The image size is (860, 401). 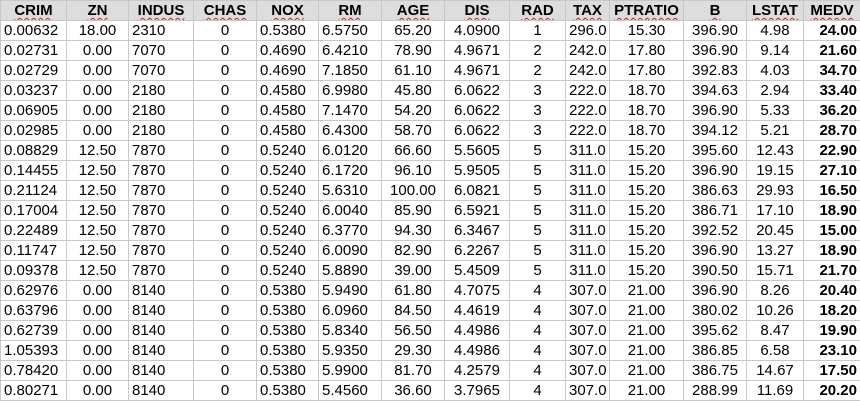 What do you see at coordinates (477, 171) in the screenshot?
I see `cell-dis: 5.9505` at bounding box center [477, 171].